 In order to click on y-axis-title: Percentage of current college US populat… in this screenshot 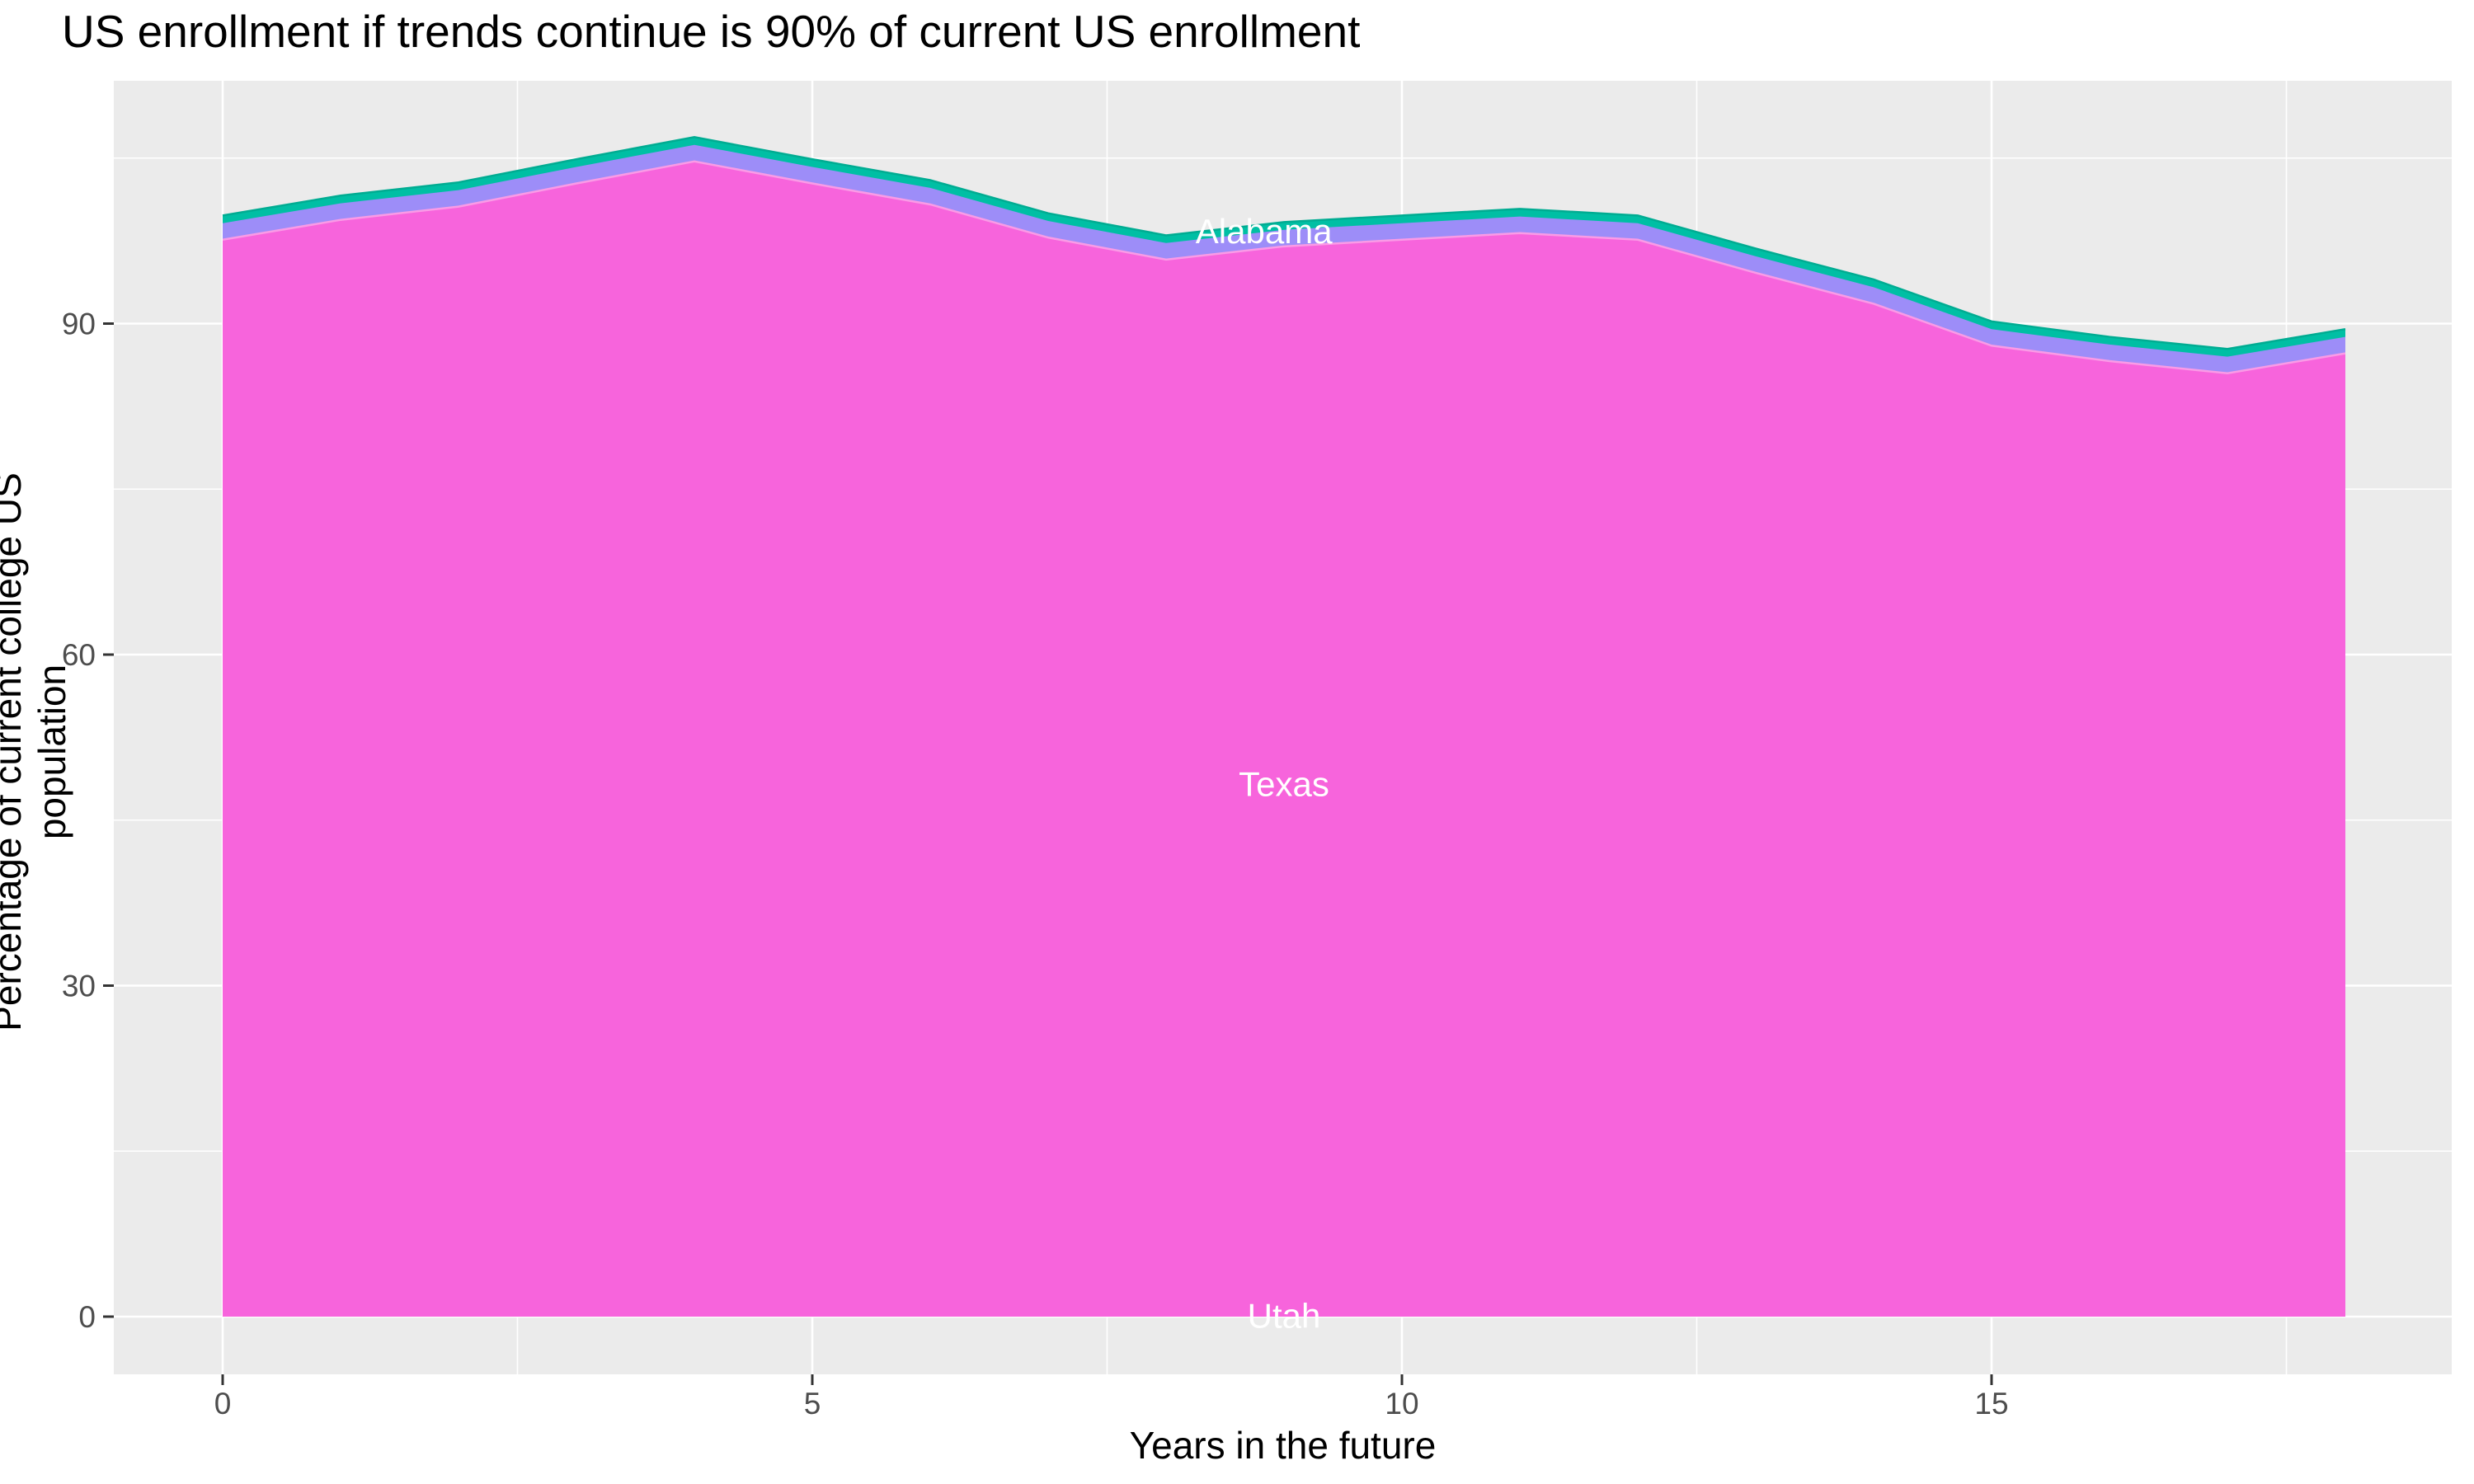, I will do `click(36, 751)`.